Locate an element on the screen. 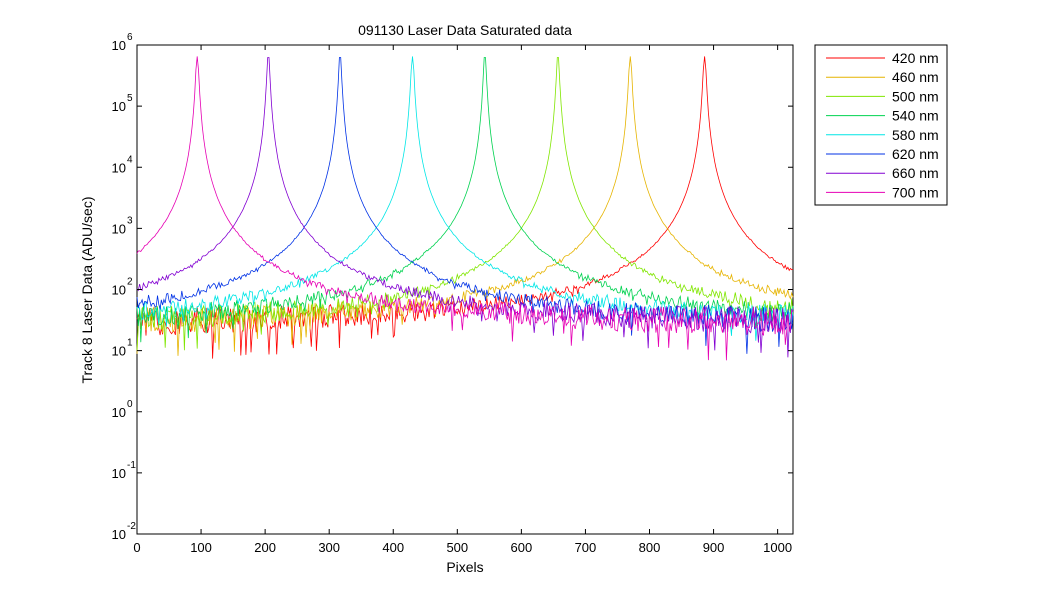  legend-label: 660 nm is located at coordinates (915, 173).